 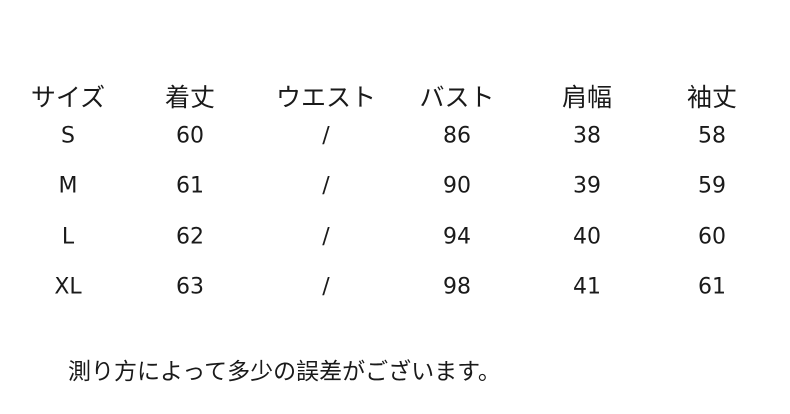 What do you see at coordinates (457, 97) in the screenshot?
I see `column-header: バスト` at bounding box center [457, 97].